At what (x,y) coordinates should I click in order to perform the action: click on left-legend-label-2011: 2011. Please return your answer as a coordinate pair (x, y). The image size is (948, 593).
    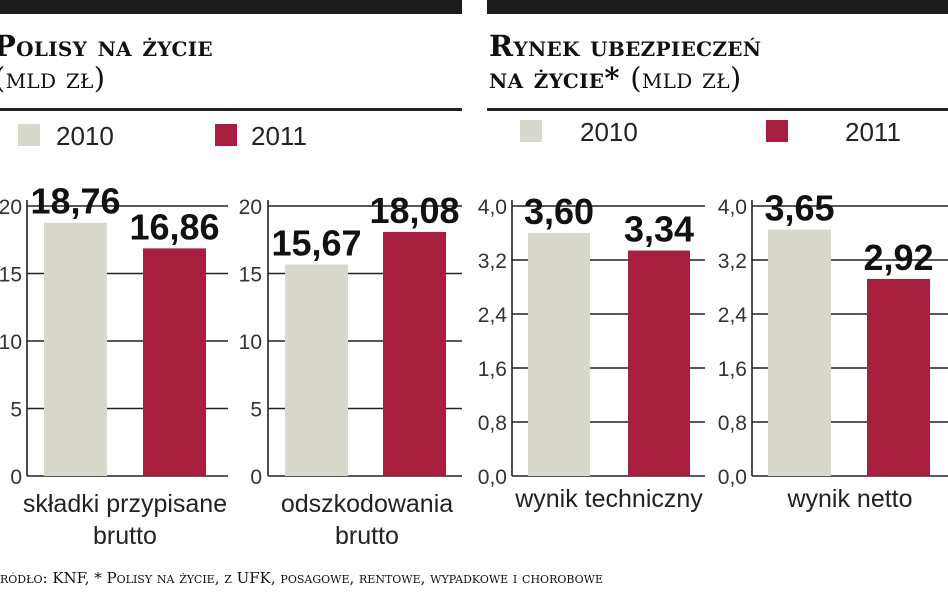
    Looking at the image, I should click on (279, 136).